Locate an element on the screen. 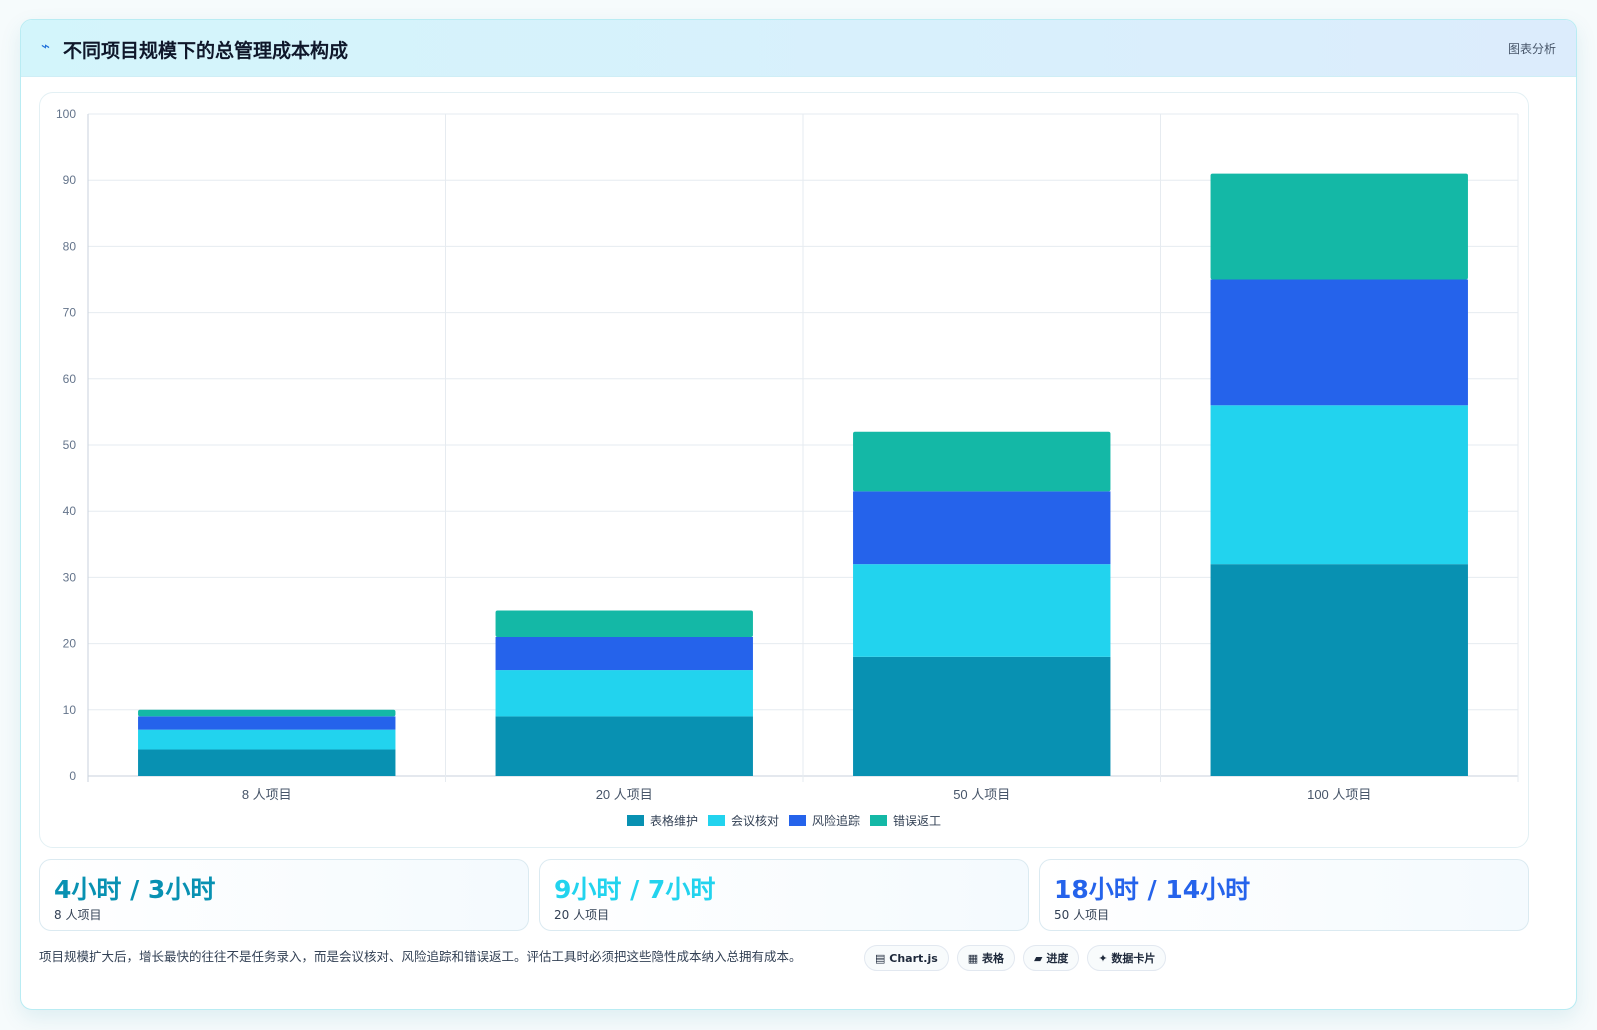 This screenshot has width=1597, height=1030. legend-item: 表格维护 is located at coordinates (662, 820).